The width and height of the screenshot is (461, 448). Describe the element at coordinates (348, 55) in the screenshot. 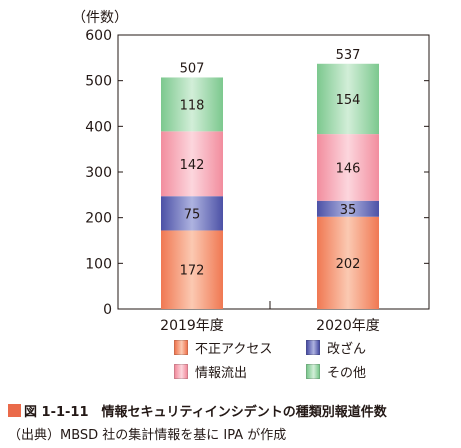

I see `total-label: 537` at that location.